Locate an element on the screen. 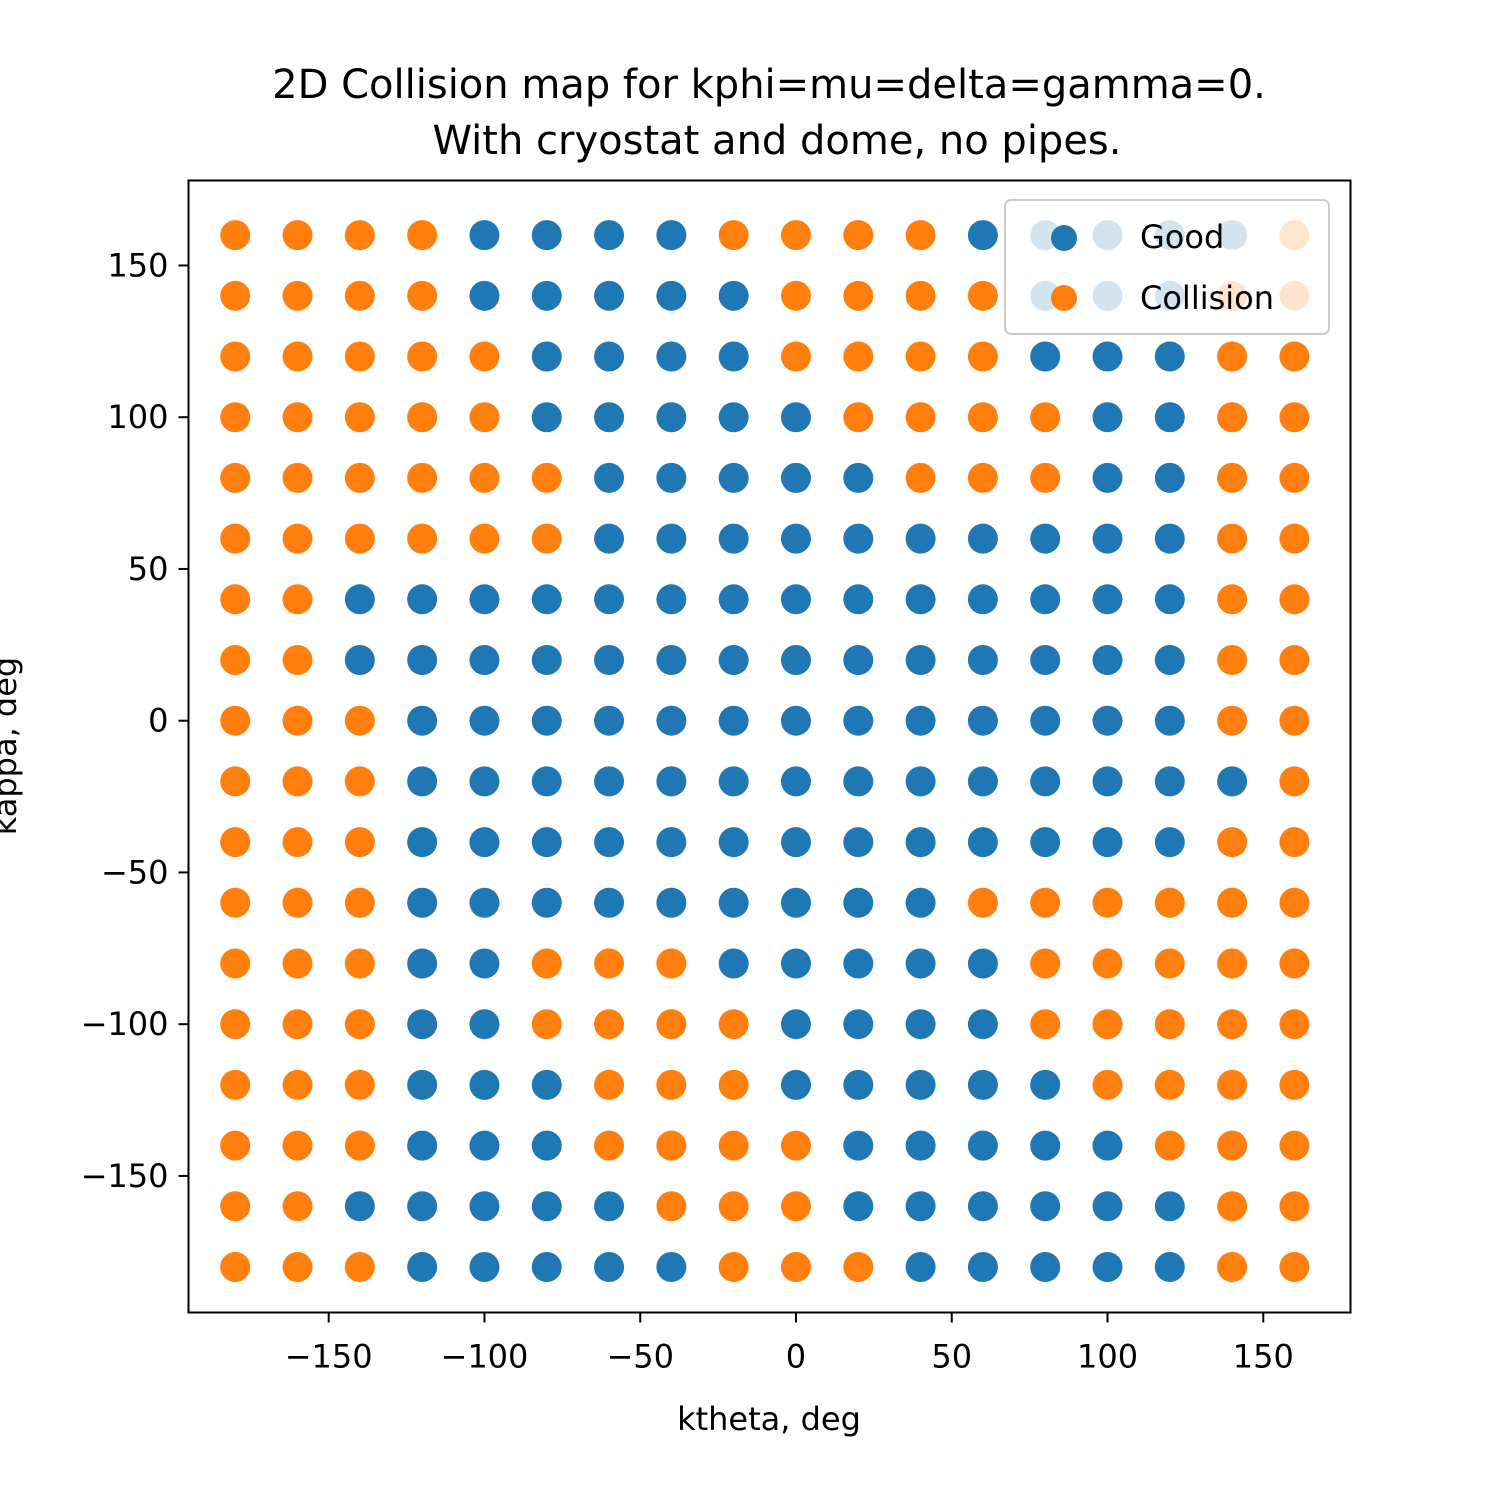  x-tick-label: 150 is located at coordinates (1263, 1357).